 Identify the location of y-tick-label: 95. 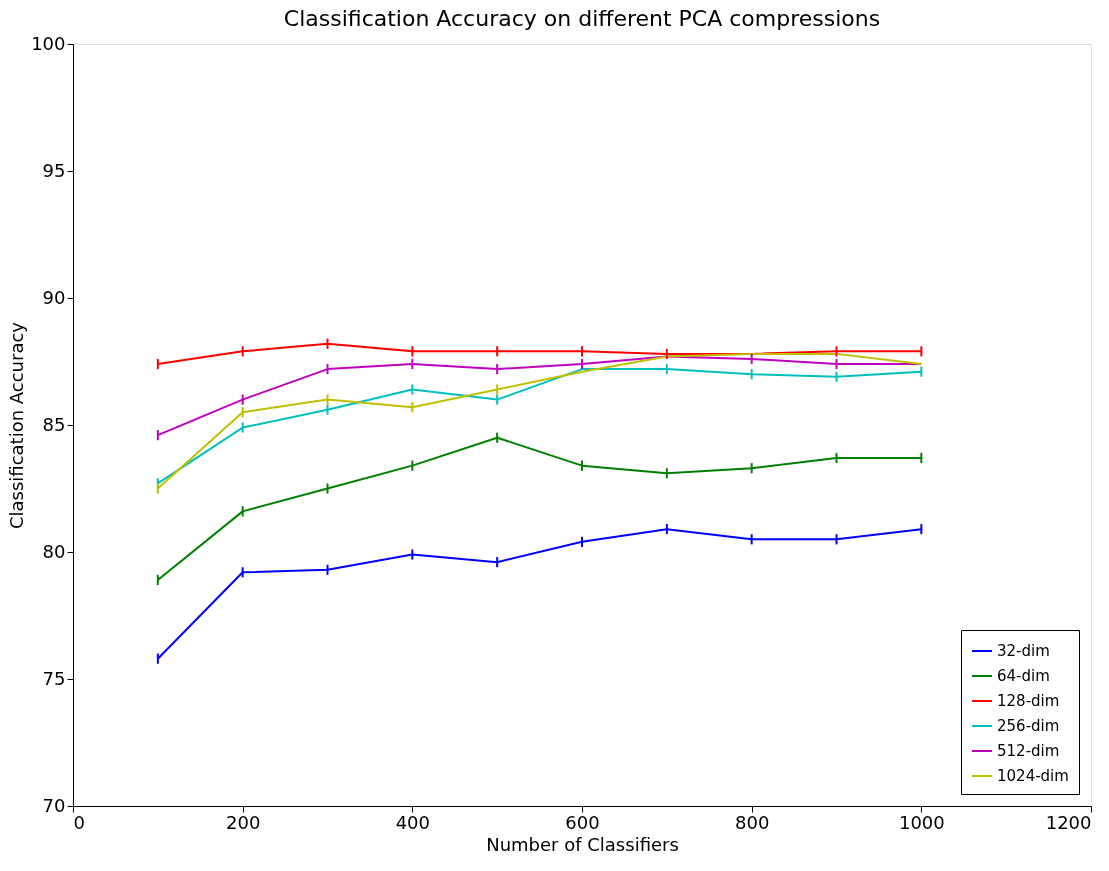
(54, 170).